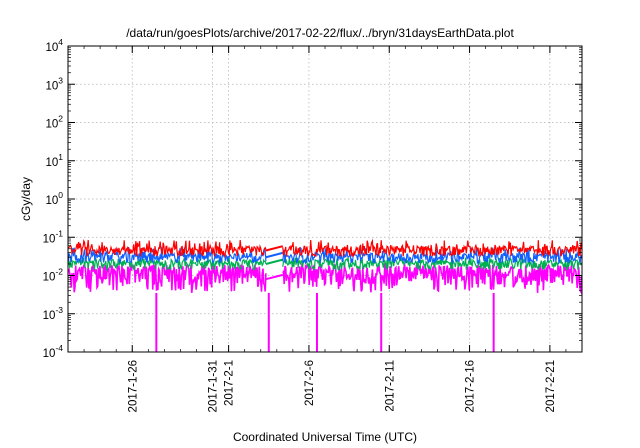 The image size is (640, 448). Describe the element at coordinates (54, 45) in the screenshot. I see `y-tick-label: 10⁴` at that location.